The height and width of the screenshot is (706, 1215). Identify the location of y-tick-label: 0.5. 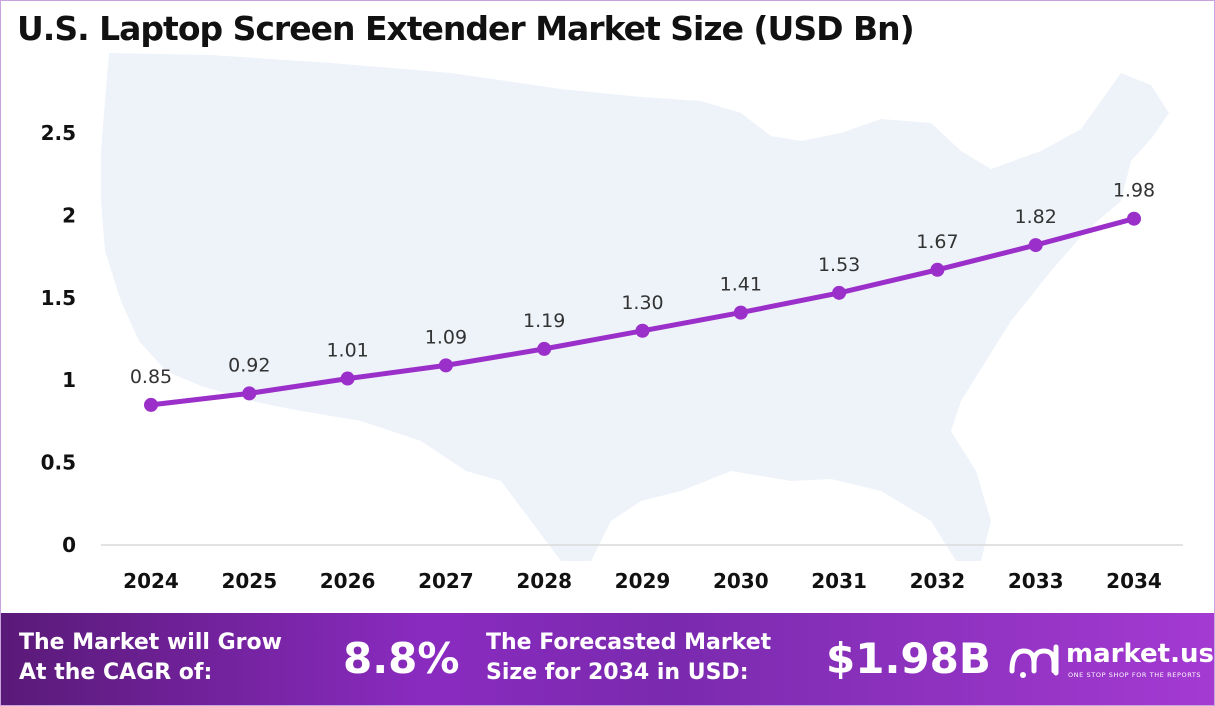
(58, 463).